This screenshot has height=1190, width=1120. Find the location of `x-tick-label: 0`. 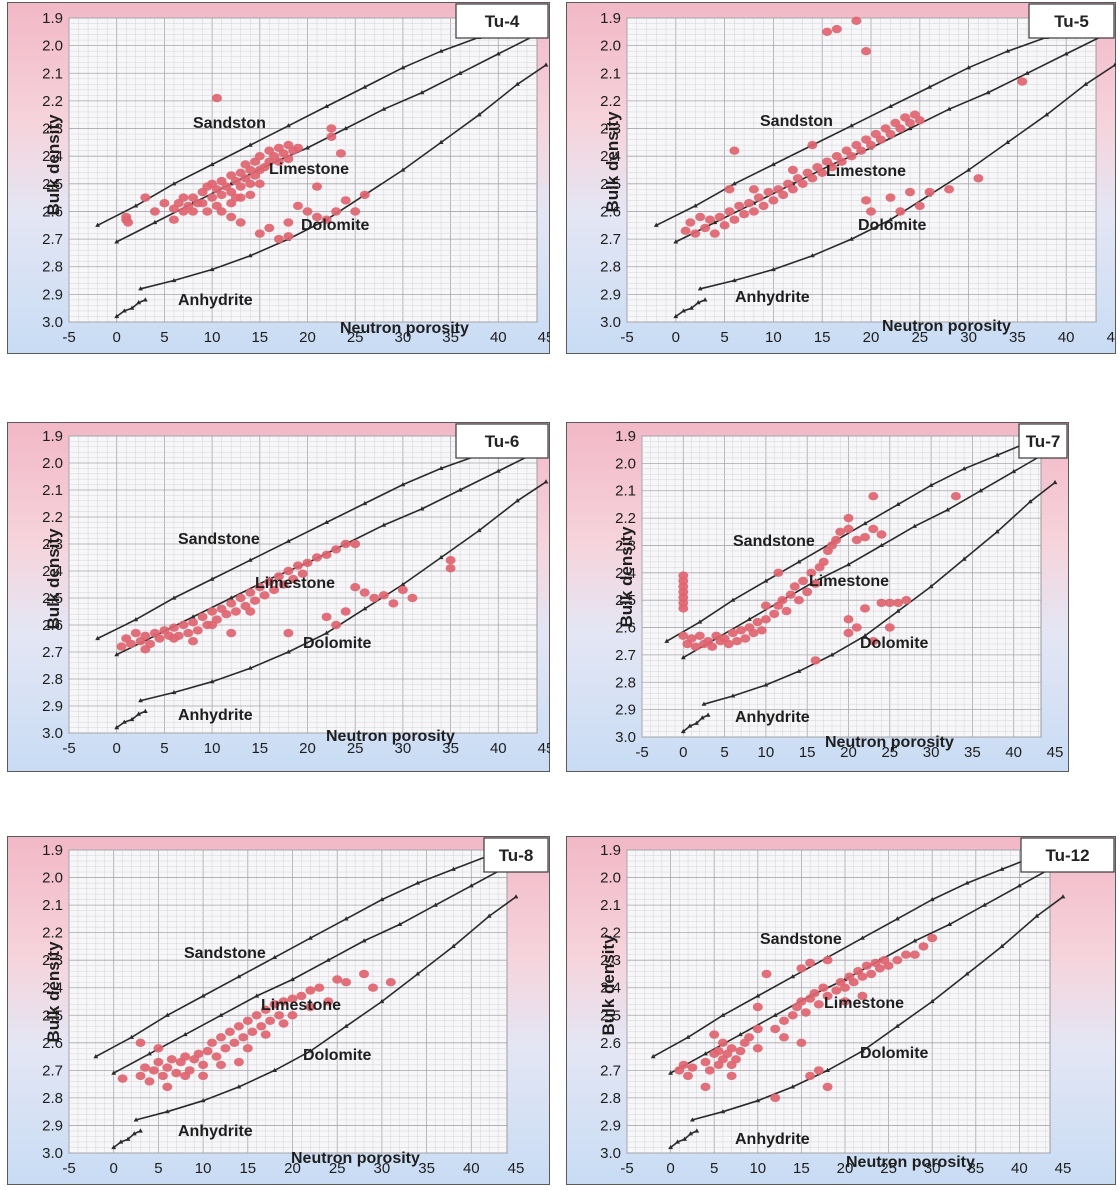

x-tick-label: 0 is located at coordinates (670, 1168).